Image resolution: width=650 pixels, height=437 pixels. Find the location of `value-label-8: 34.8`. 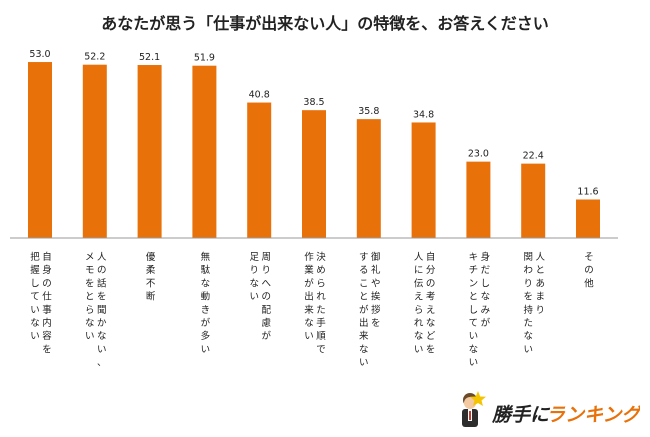

value-label-8: 34.8 is located at coordinates (423, 114).